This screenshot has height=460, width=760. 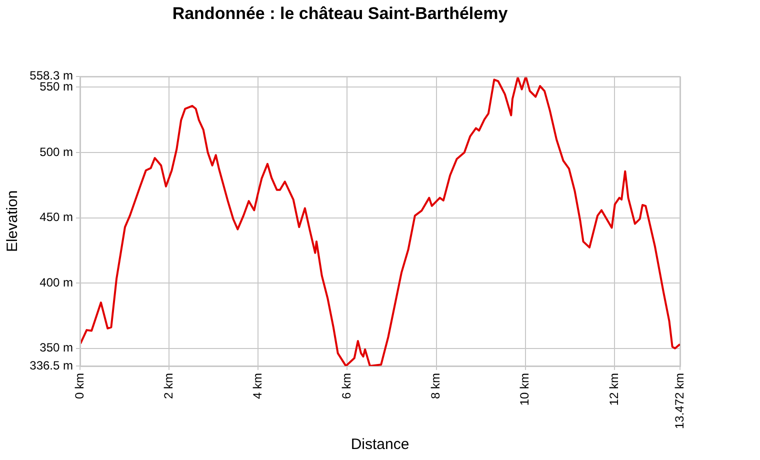 I want to click on x-tick-label: 2 km, so click(x=168, y=385).